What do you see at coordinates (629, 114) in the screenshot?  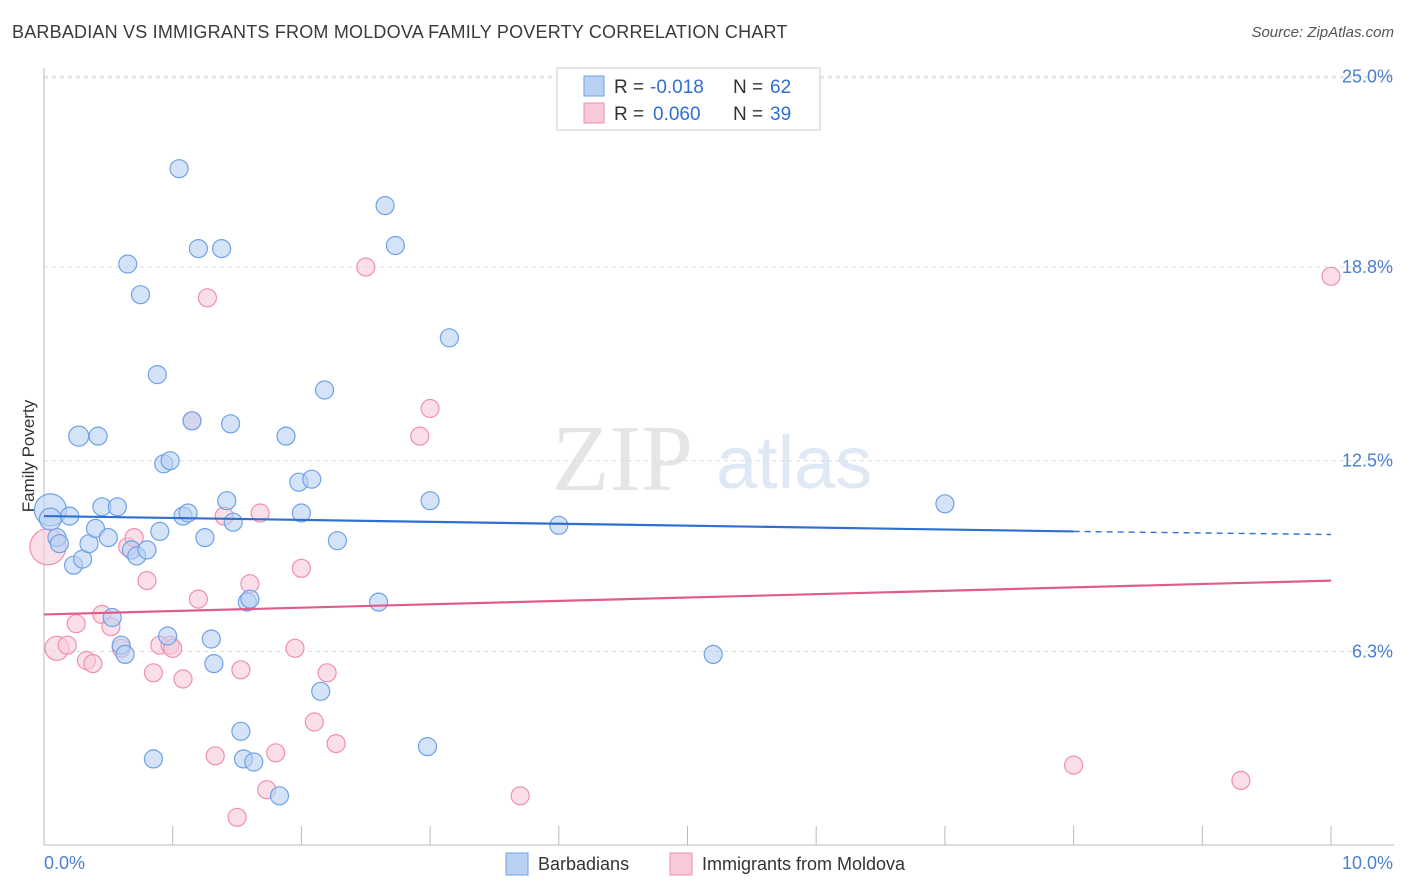 I see `legend-r-label-2: R =` at bounding box center [629, 114].